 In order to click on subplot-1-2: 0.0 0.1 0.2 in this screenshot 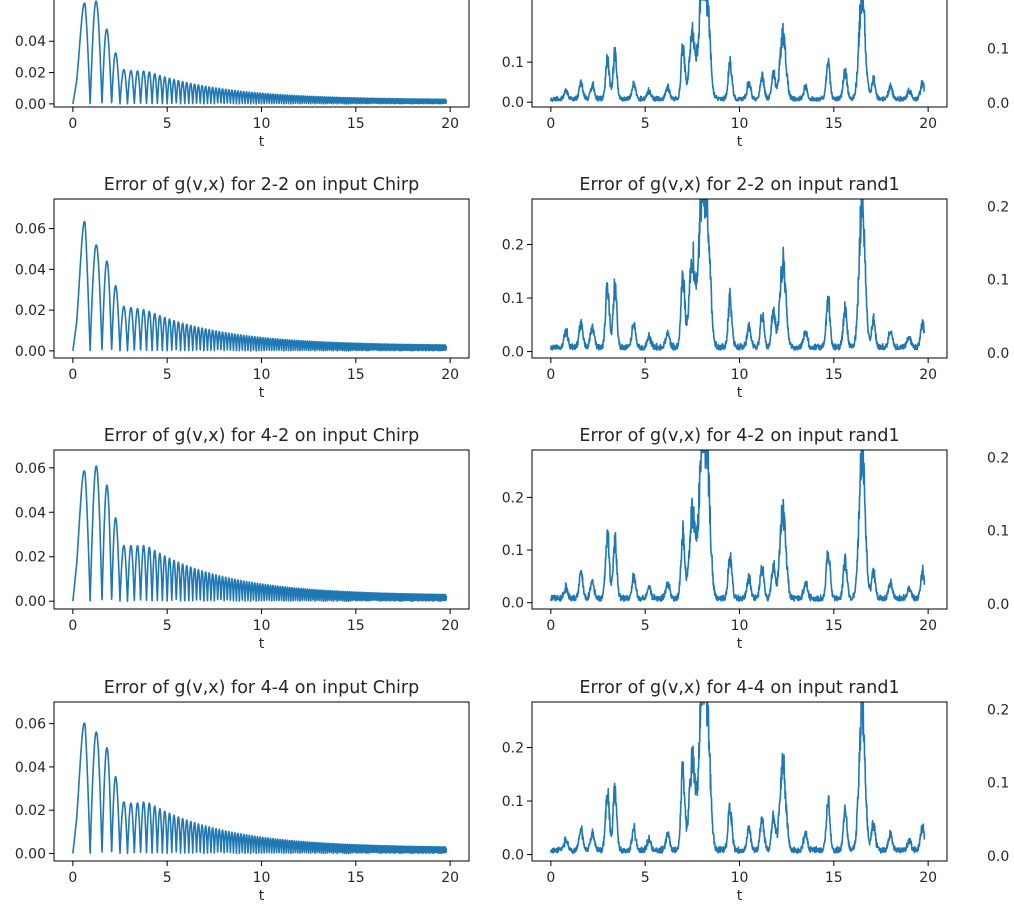, I will do `click(998, 280)`.